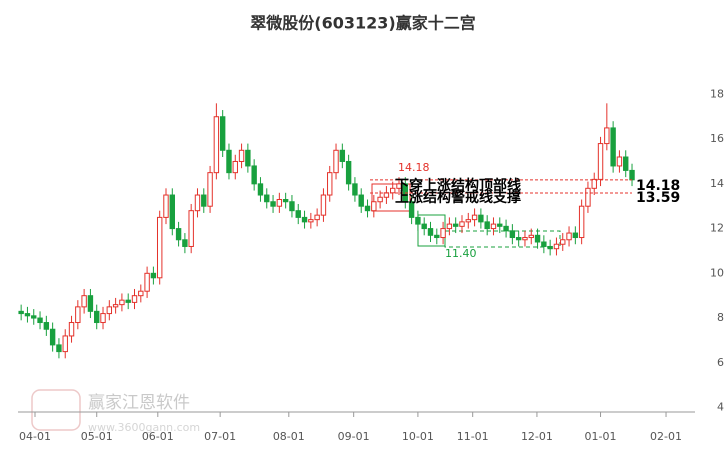 Image resolution: width=726 pixels, height=450 pixels. Describe the element at coordinates (362, 23) in the screenshot. I see `chart-title: 翠微股份(603123)赢家十二宫` at that location.